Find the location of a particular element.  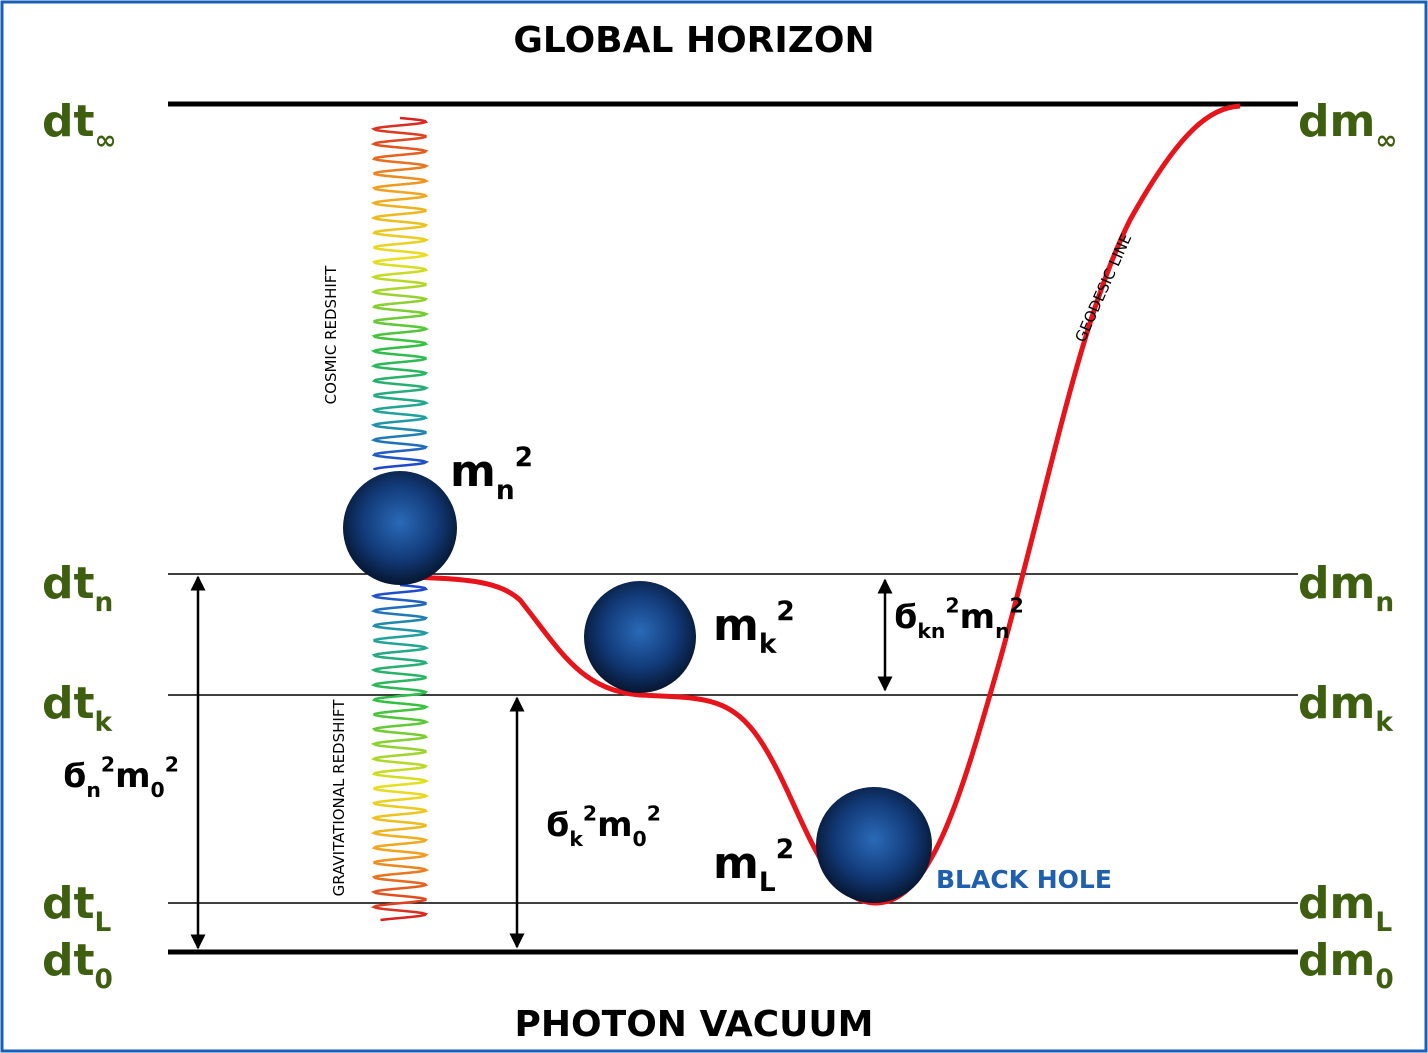

label: dt0 is located at coordinates (77, 965).